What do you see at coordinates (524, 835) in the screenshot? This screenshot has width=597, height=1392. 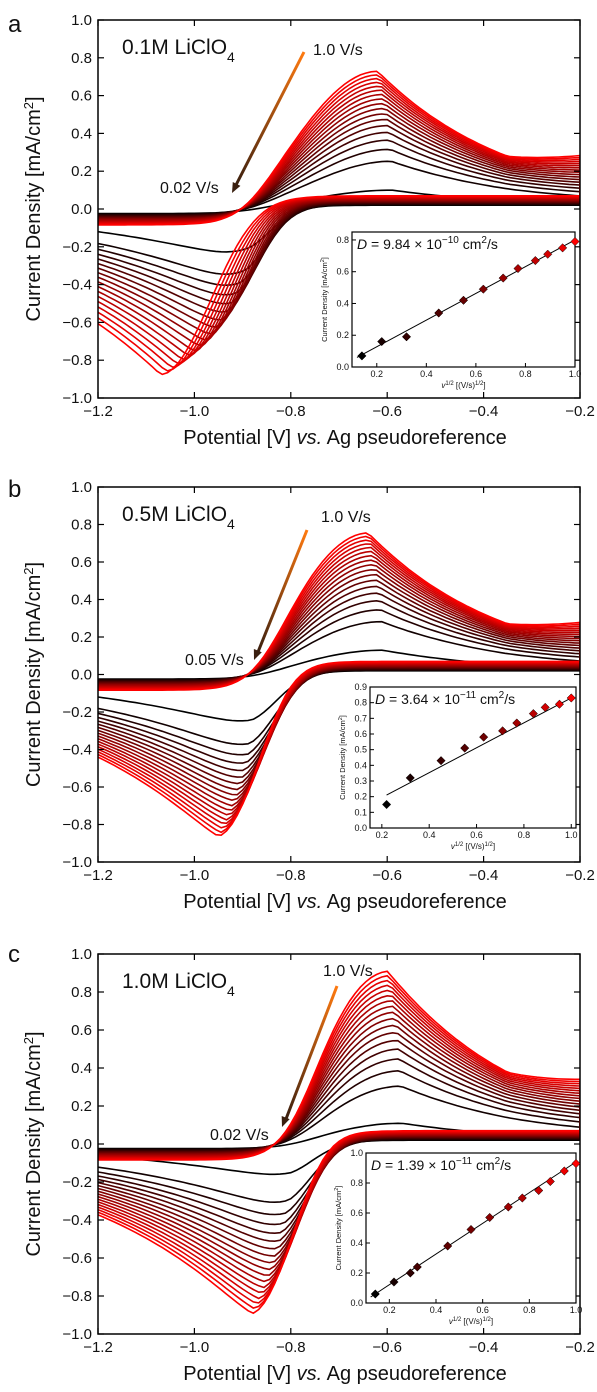 I see `inset-x-tick-label: 0.8` at bounding box center [524, 835].